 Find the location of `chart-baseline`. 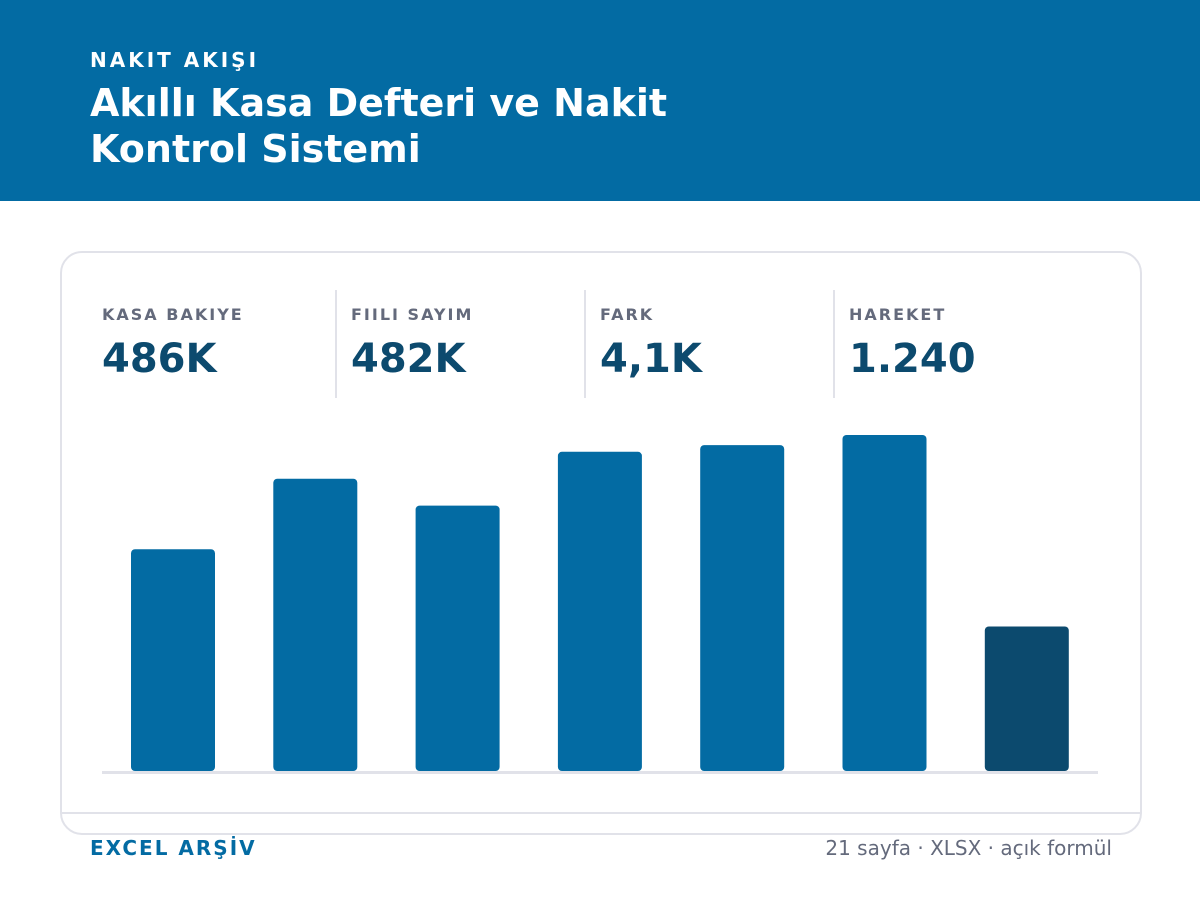

chart-baseline is located at coordinates (600, 772).